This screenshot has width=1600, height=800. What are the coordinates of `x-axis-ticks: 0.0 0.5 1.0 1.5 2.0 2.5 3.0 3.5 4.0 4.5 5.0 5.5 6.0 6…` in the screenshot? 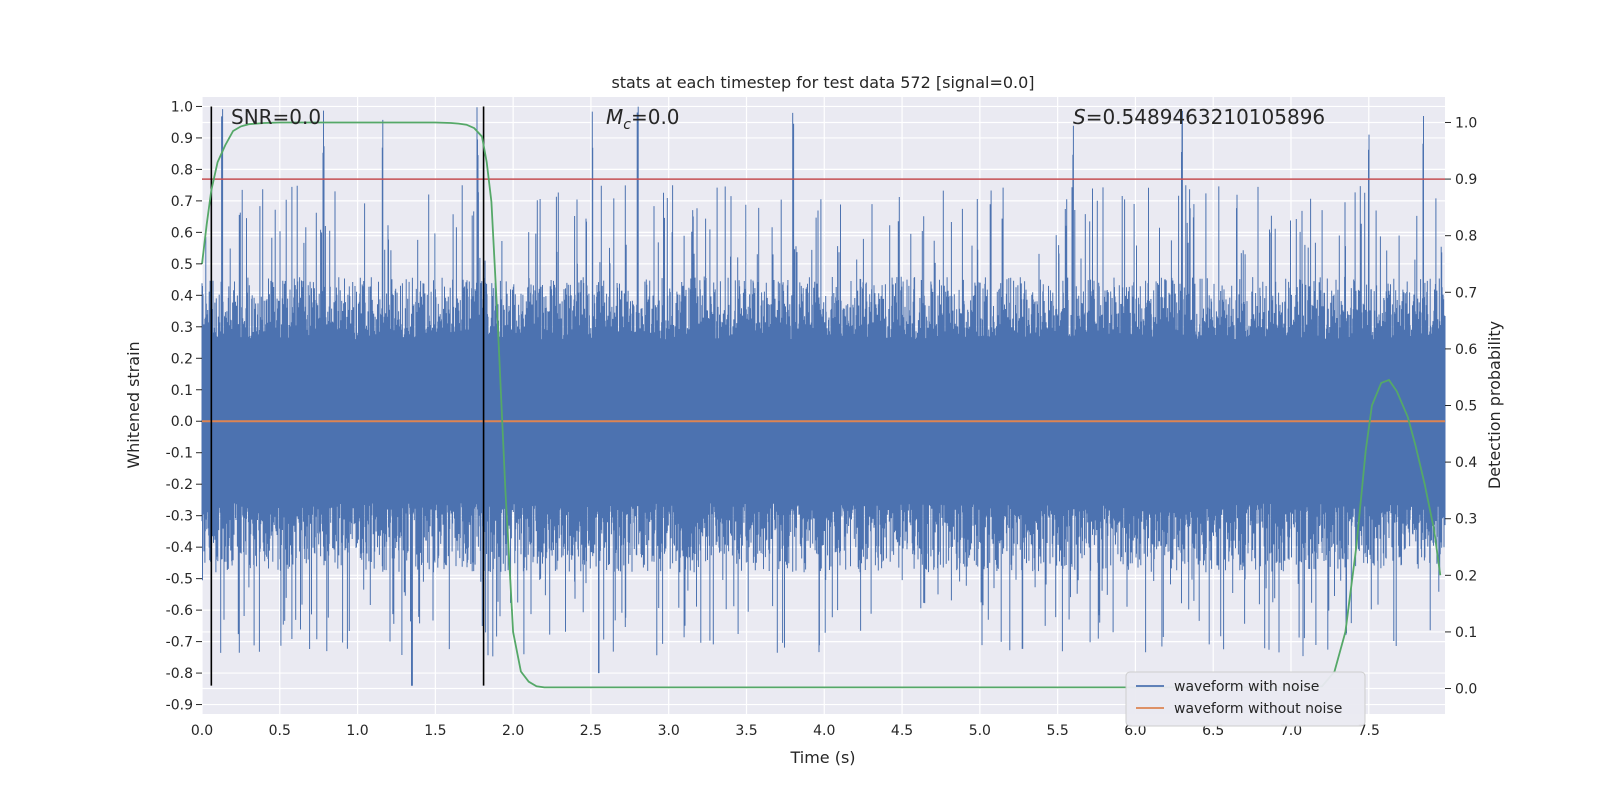 It's located at (785, 731).